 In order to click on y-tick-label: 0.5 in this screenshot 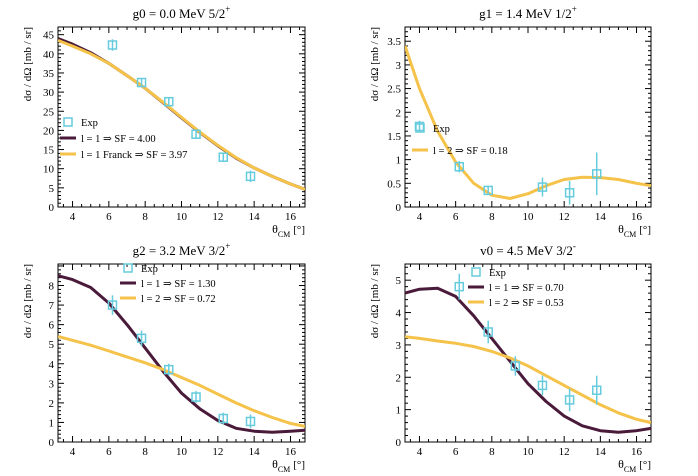, I will do `click(394, 184)`.